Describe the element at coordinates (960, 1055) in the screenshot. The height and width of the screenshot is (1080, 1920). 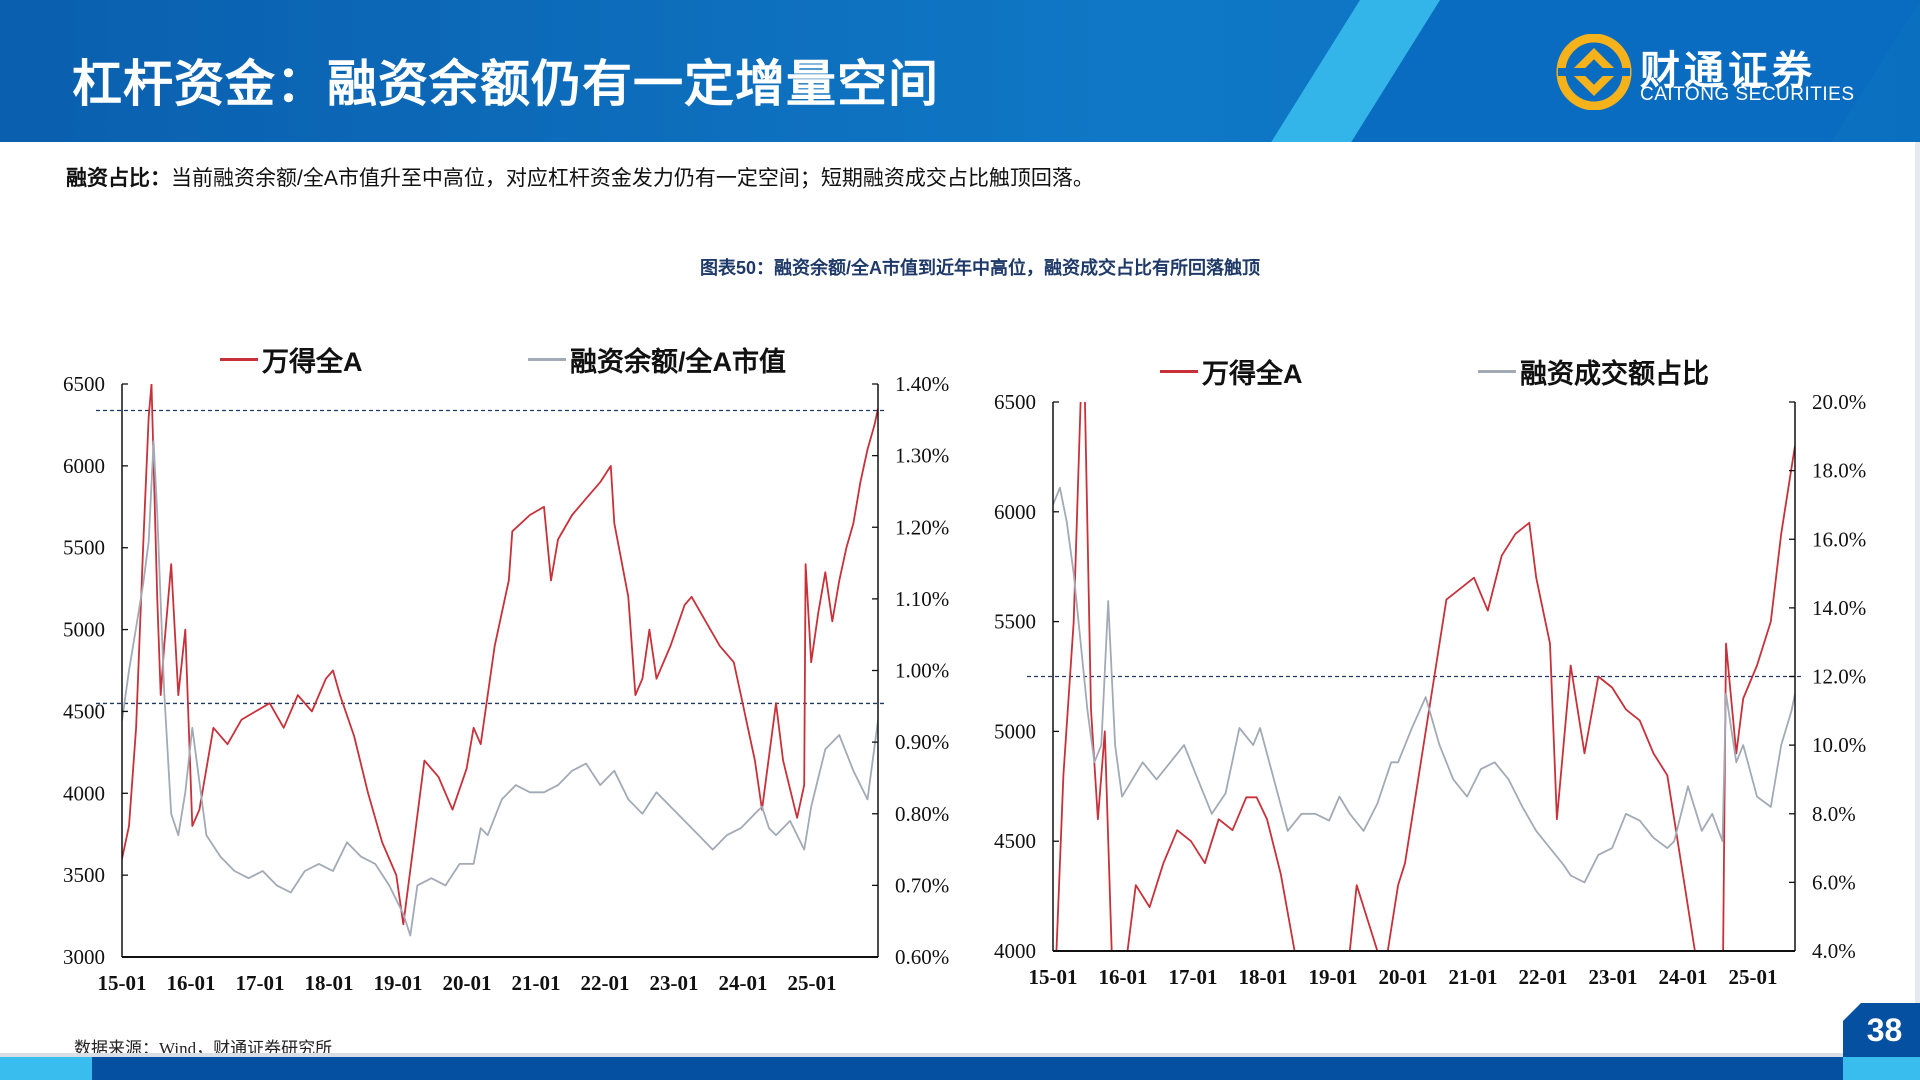
I see `footer-divider` at that location.